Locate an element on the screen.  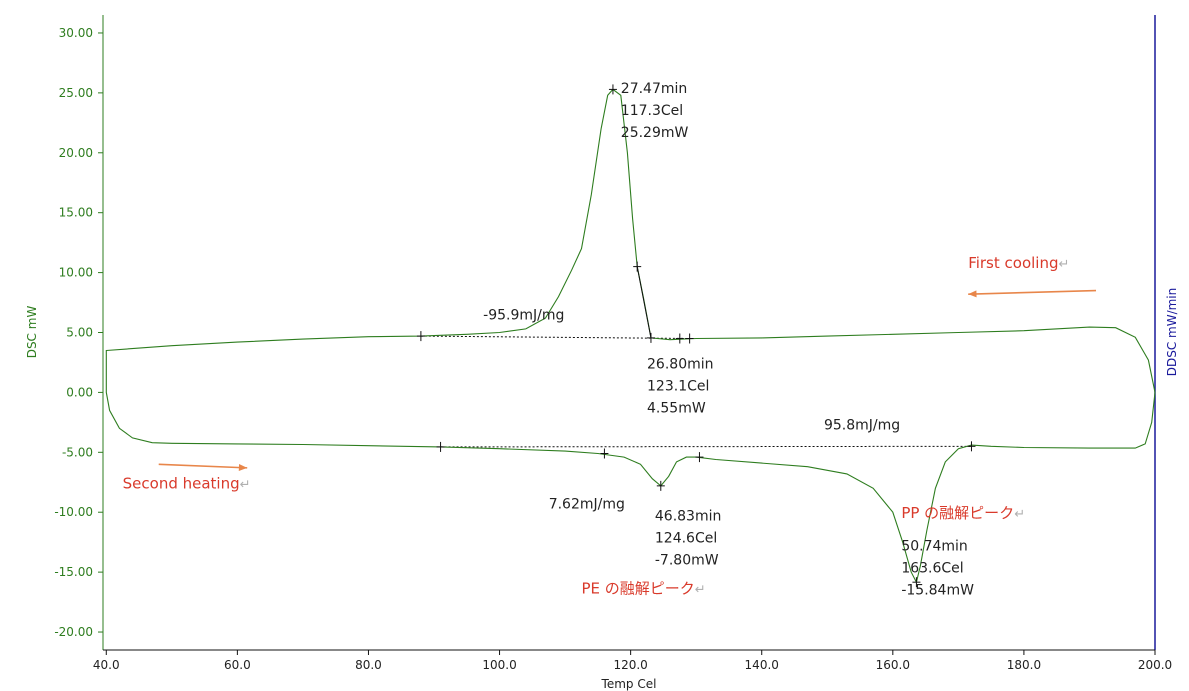
x-tick-label: 100.0 is located at coordinates (499, 665).